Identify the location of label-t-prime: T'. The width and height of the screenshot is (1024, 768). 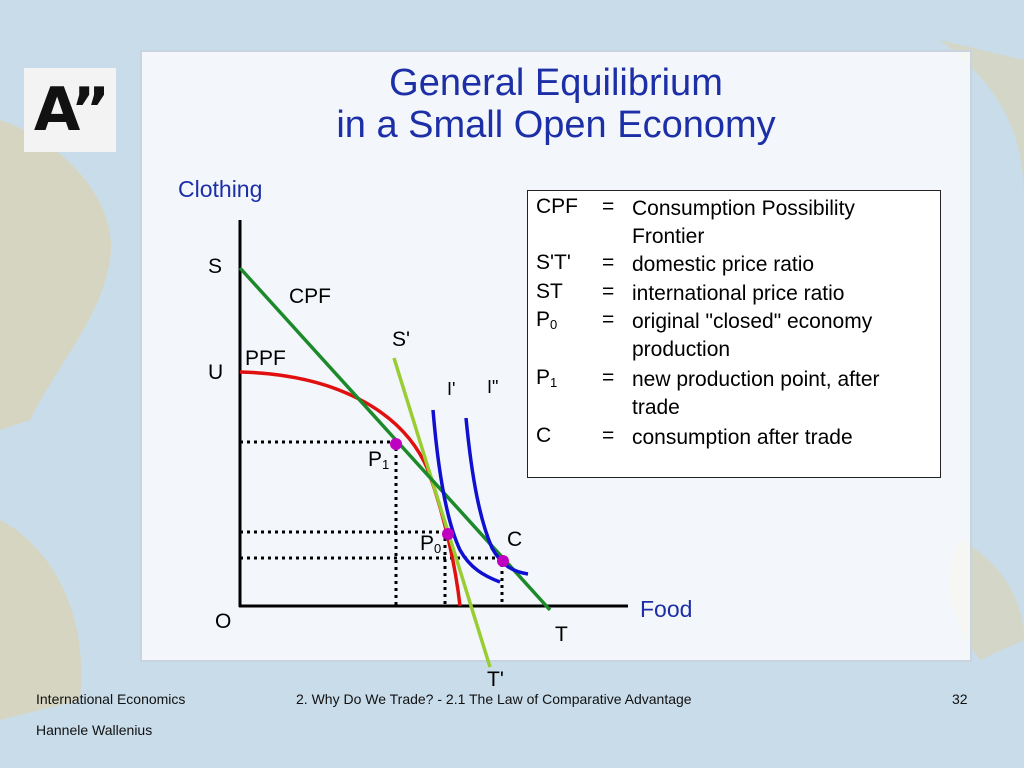
(495, 679).